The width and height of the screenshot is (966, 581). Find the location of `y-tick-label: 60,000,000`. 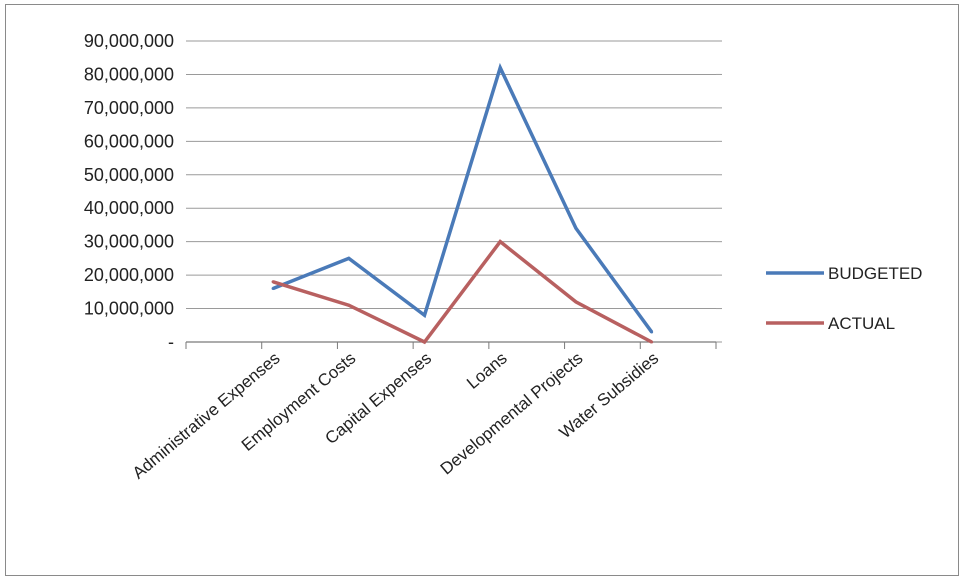

y-tick-label: 60,000,000 is located at coordinates (129, 141).